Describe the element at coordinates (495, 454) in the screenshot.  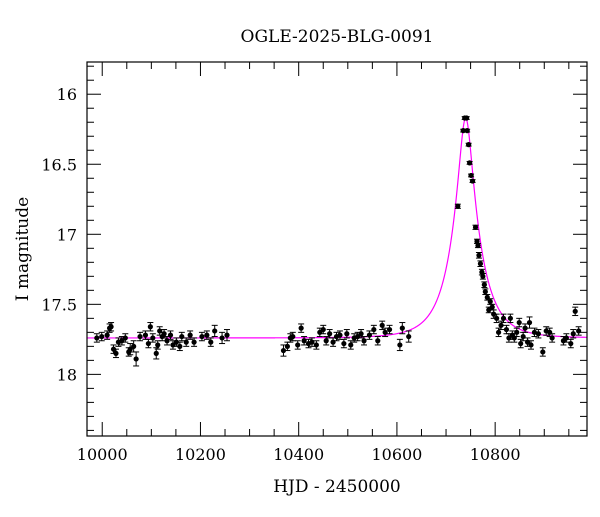
I see `x-tick-label: 10800` at that location.